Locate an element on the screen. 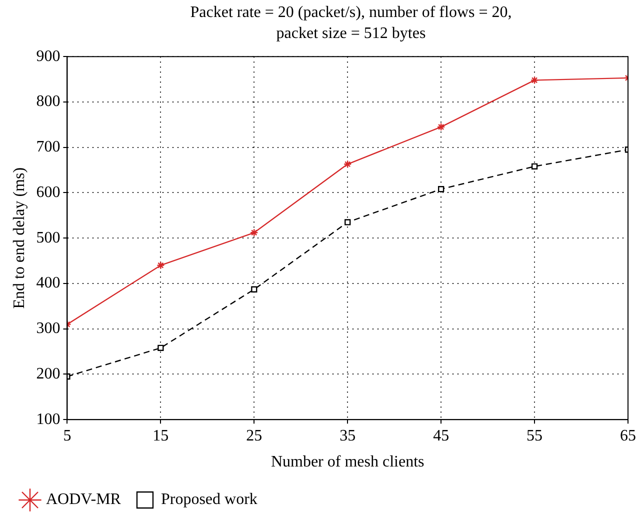 The height and width of the screenshot is (522, 642). legend-label: AODV-MR is located at coordinates (84, 499).